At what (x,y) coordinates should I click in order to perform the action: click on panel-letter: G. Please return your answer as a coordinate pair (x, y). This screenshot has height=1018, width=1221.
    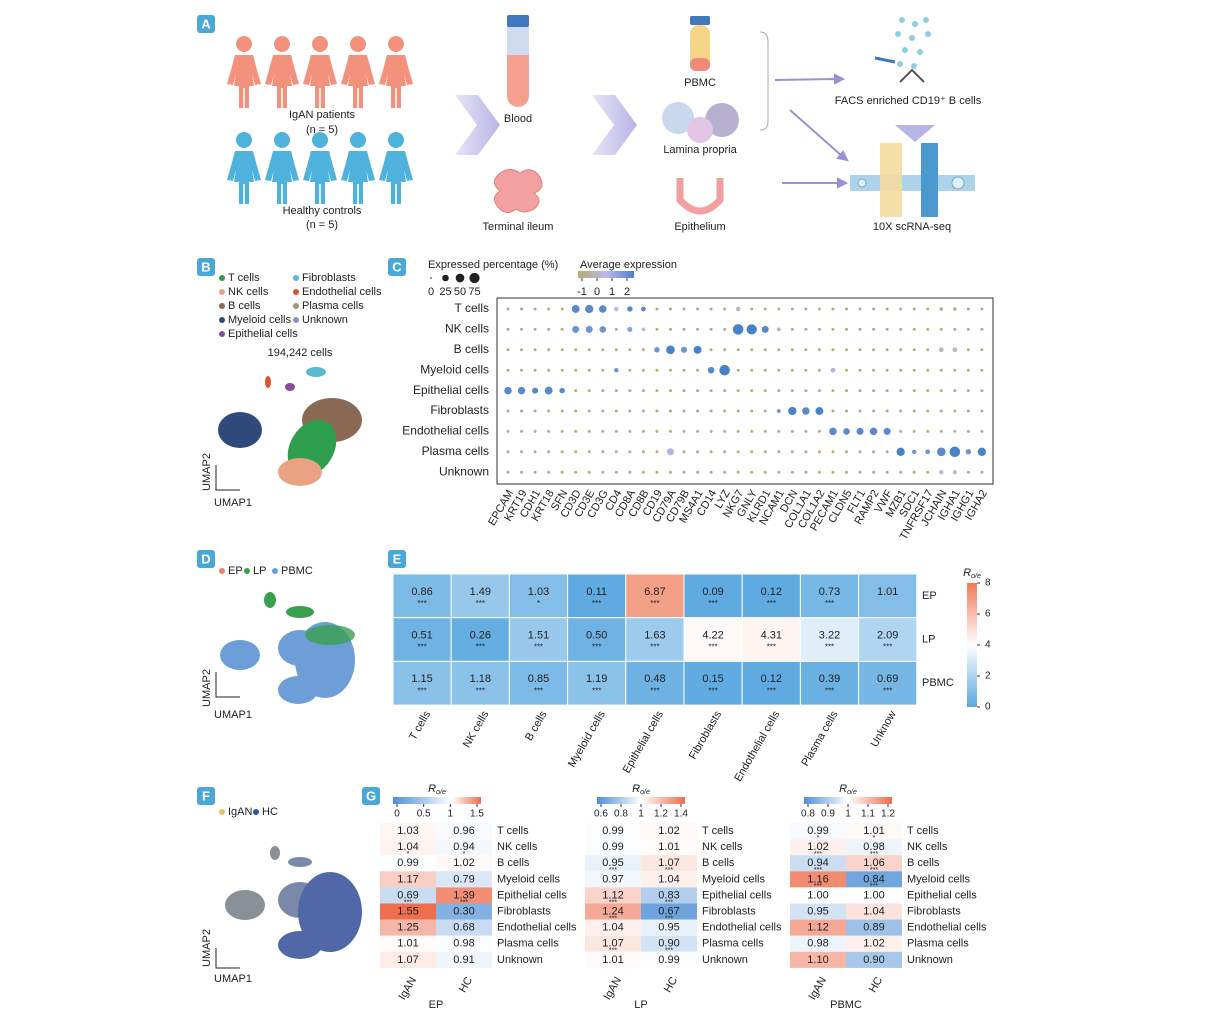
    Looking at the image, I should click on (371, 795).